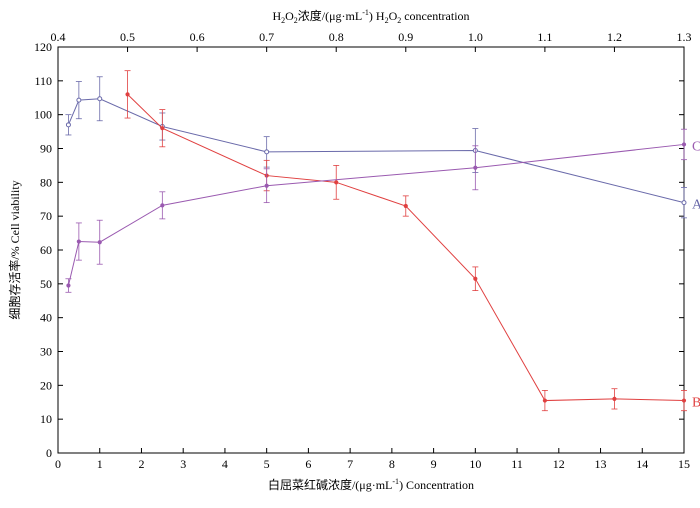 Image resolution: width=700 pixels, height=508 pixels. I want to click on bottom-tick-label: 13, so click(601, 464).